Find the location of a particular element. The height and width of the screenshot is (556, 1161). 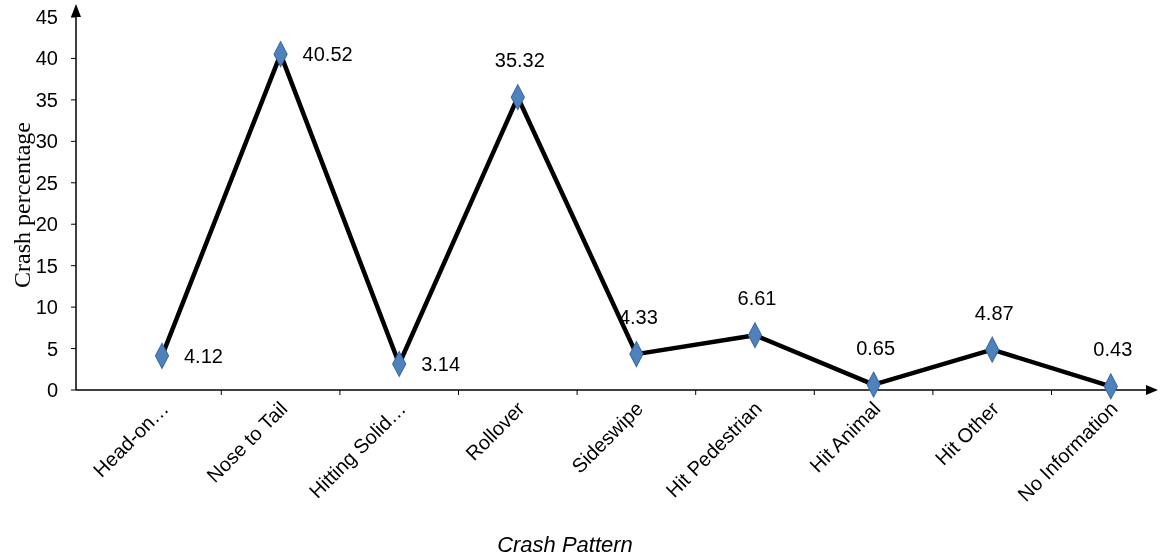

y-tick-label: 0 is located at coordinates (52, 390).